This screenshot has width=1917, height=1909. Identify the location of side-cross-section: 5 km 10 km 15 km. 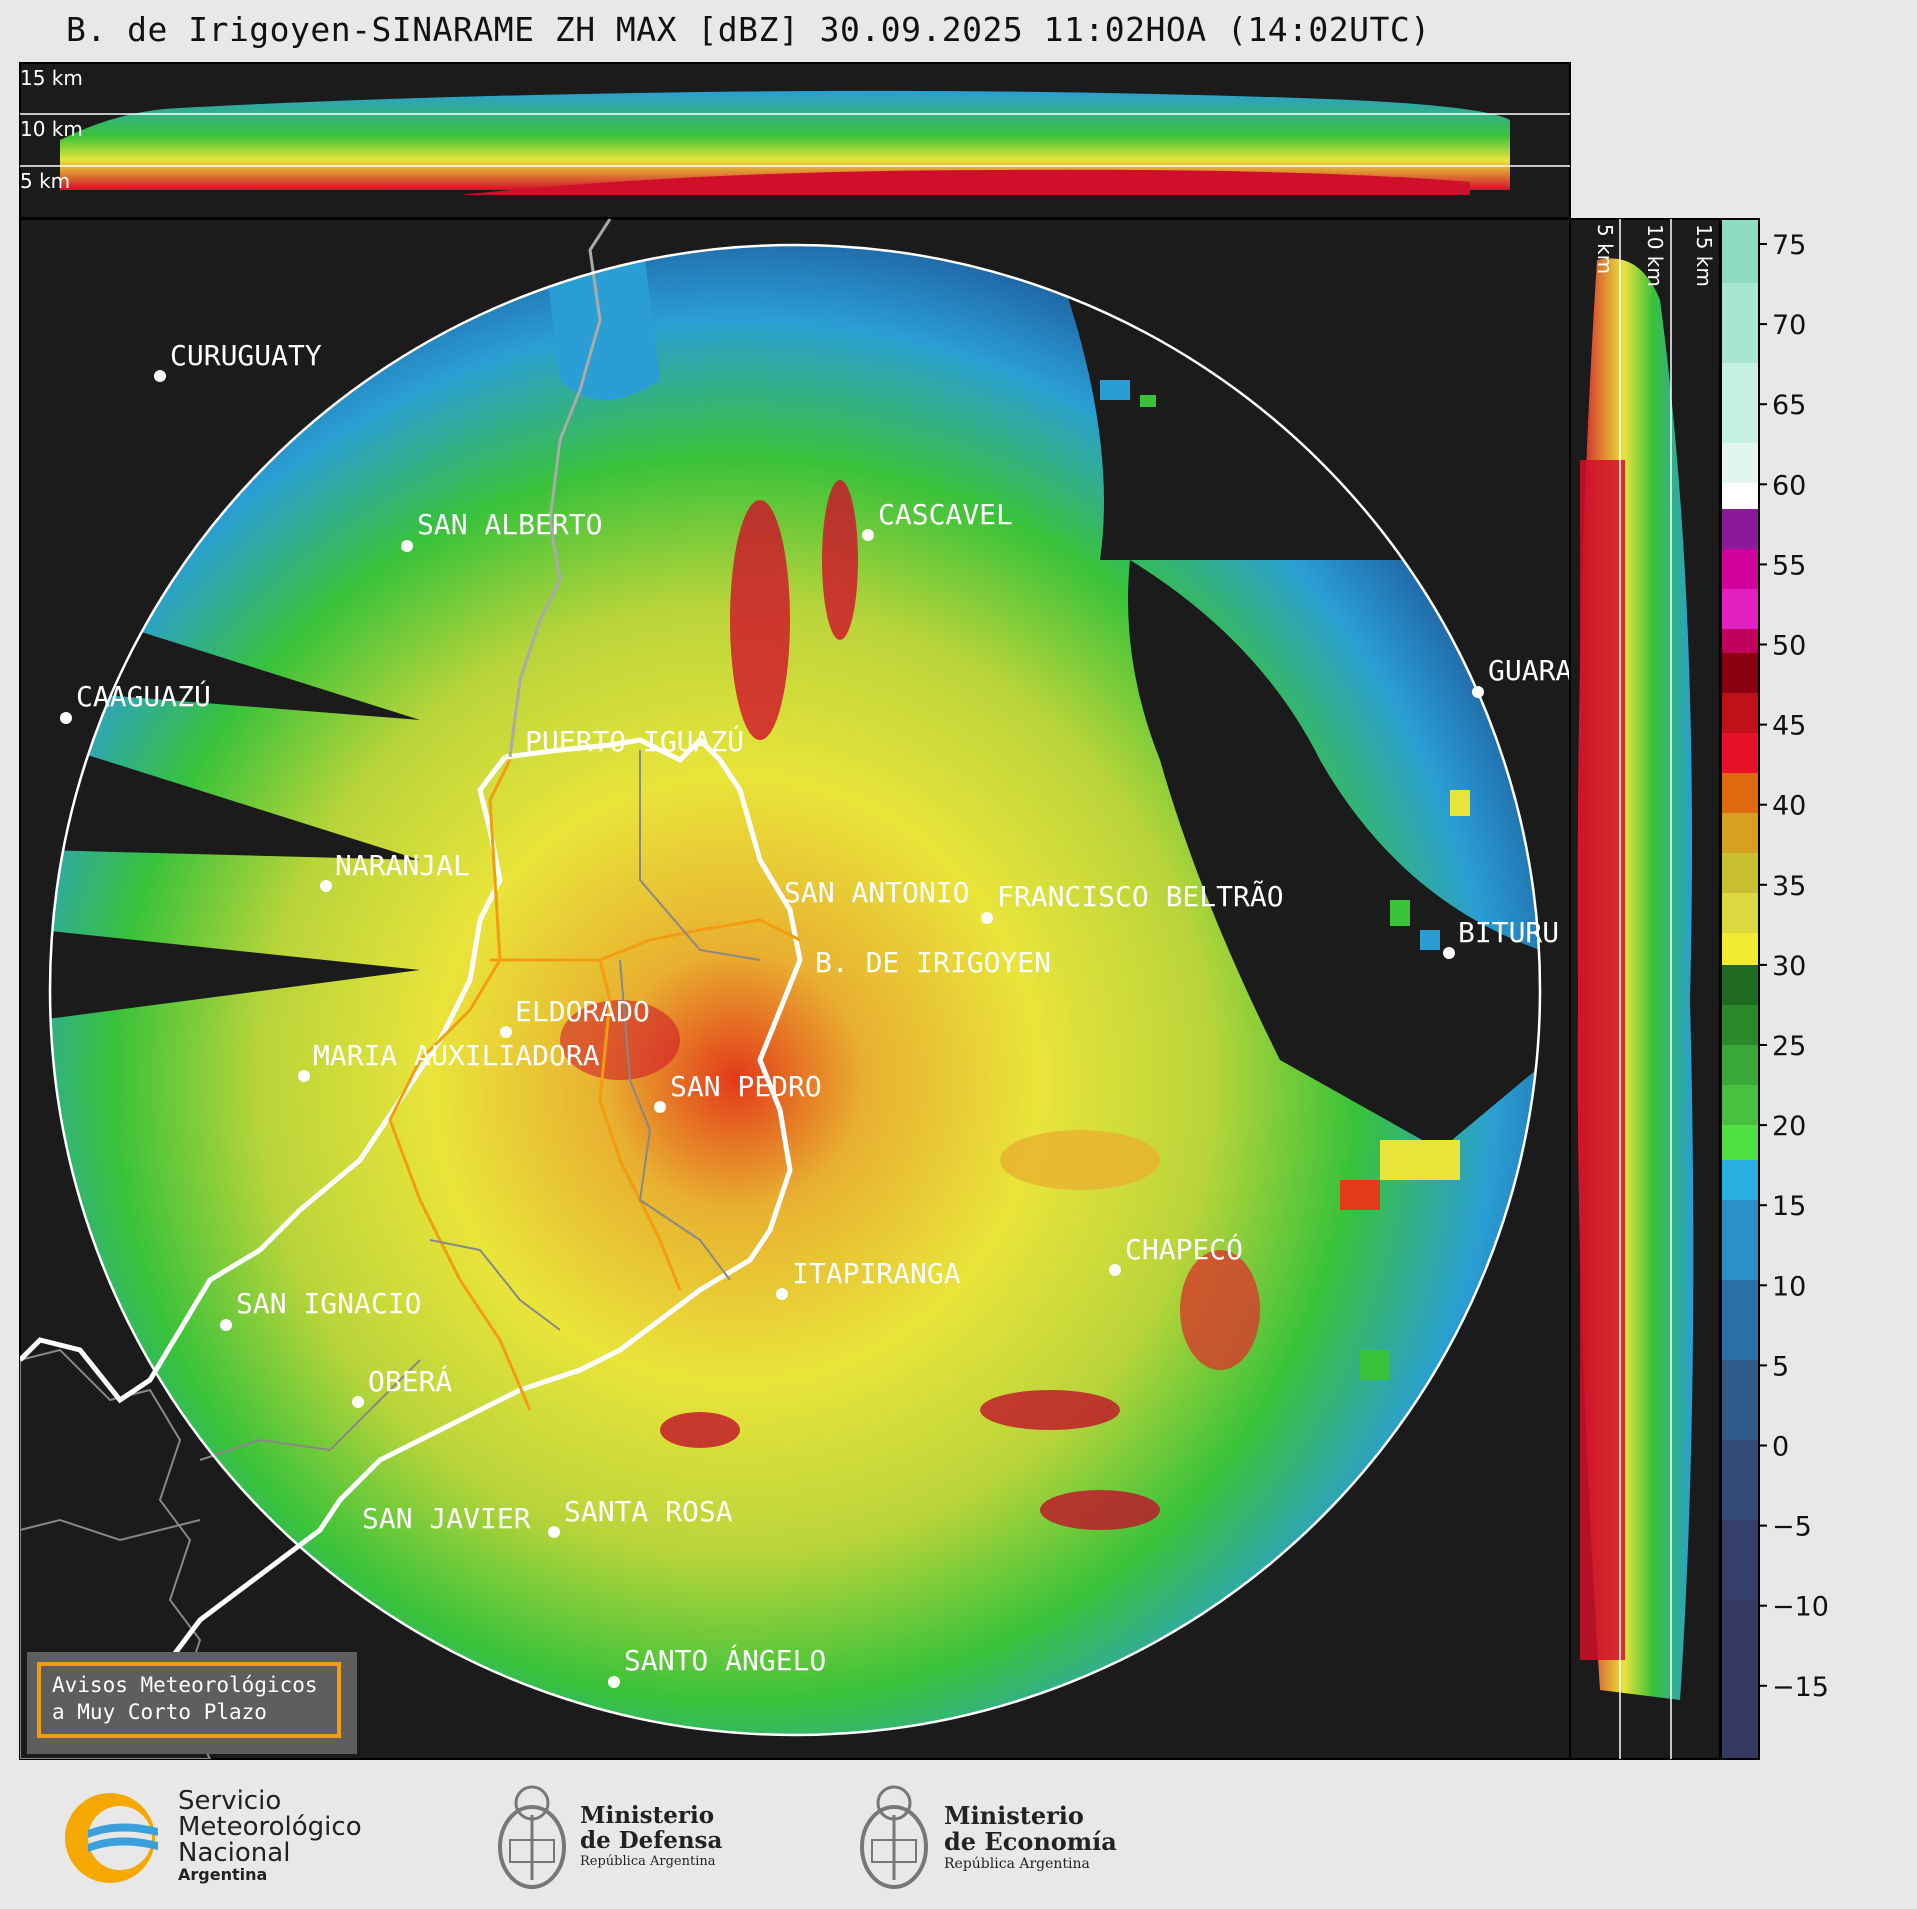
(1645, 989).